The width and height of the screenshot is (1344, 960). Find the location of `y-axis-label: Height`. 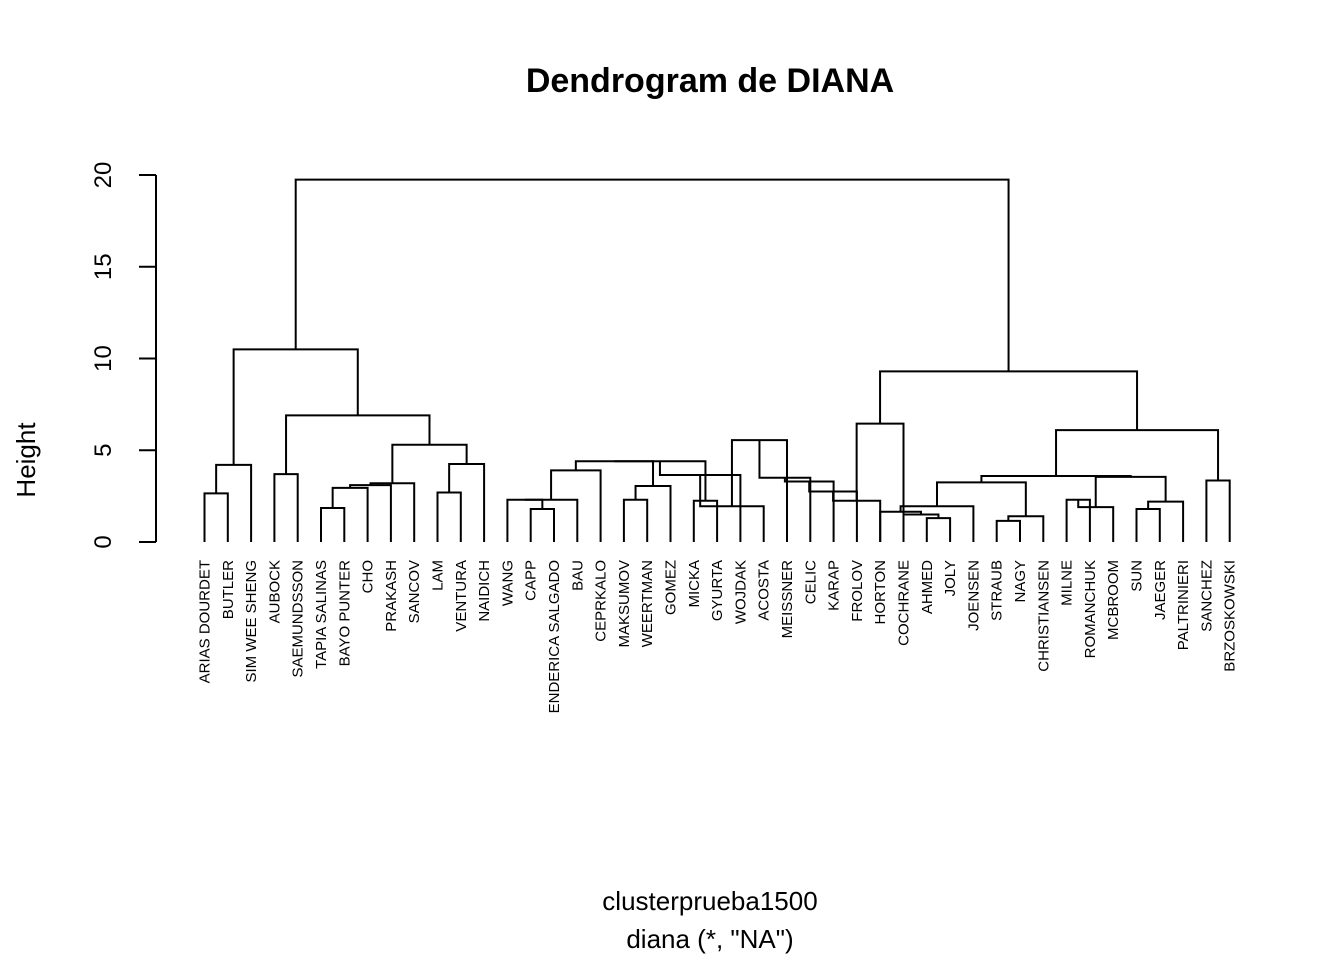

y-axis-label: Height is located at coordinates (26, 460).